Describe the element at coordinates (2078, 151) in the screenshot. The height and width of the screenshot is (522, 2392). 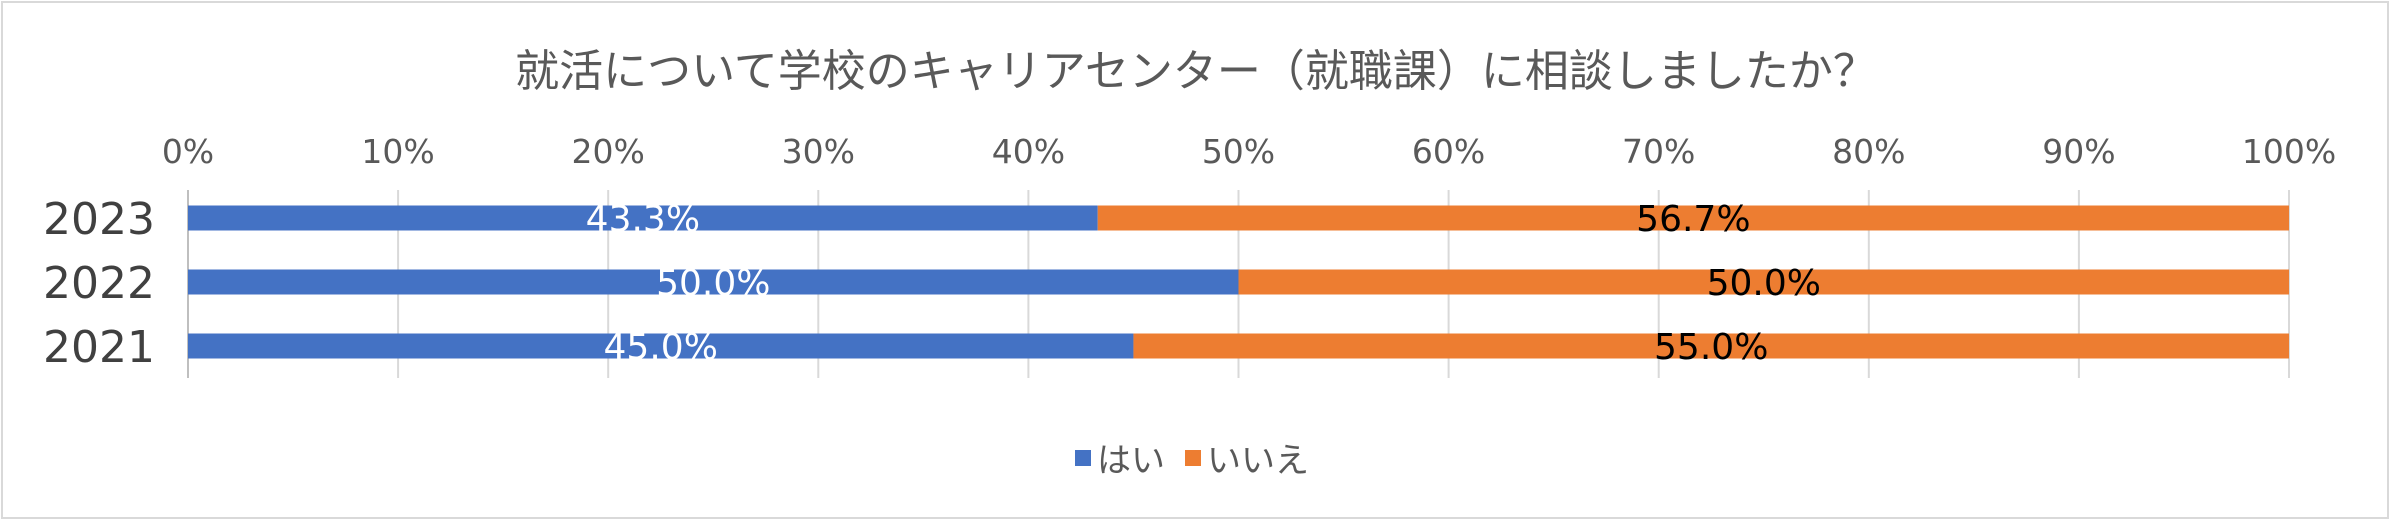
I see `x-tick-label: 90%` at that location.